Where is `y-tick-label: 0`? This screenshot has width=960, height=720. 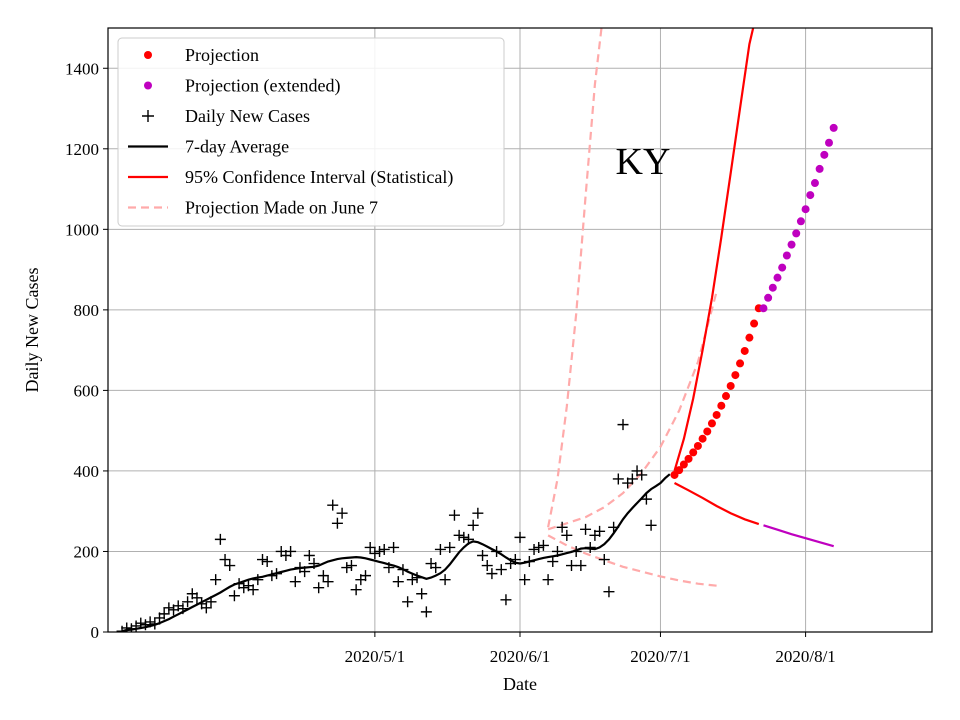
y-tick-label: 0 is located at coordinates (95, 632).